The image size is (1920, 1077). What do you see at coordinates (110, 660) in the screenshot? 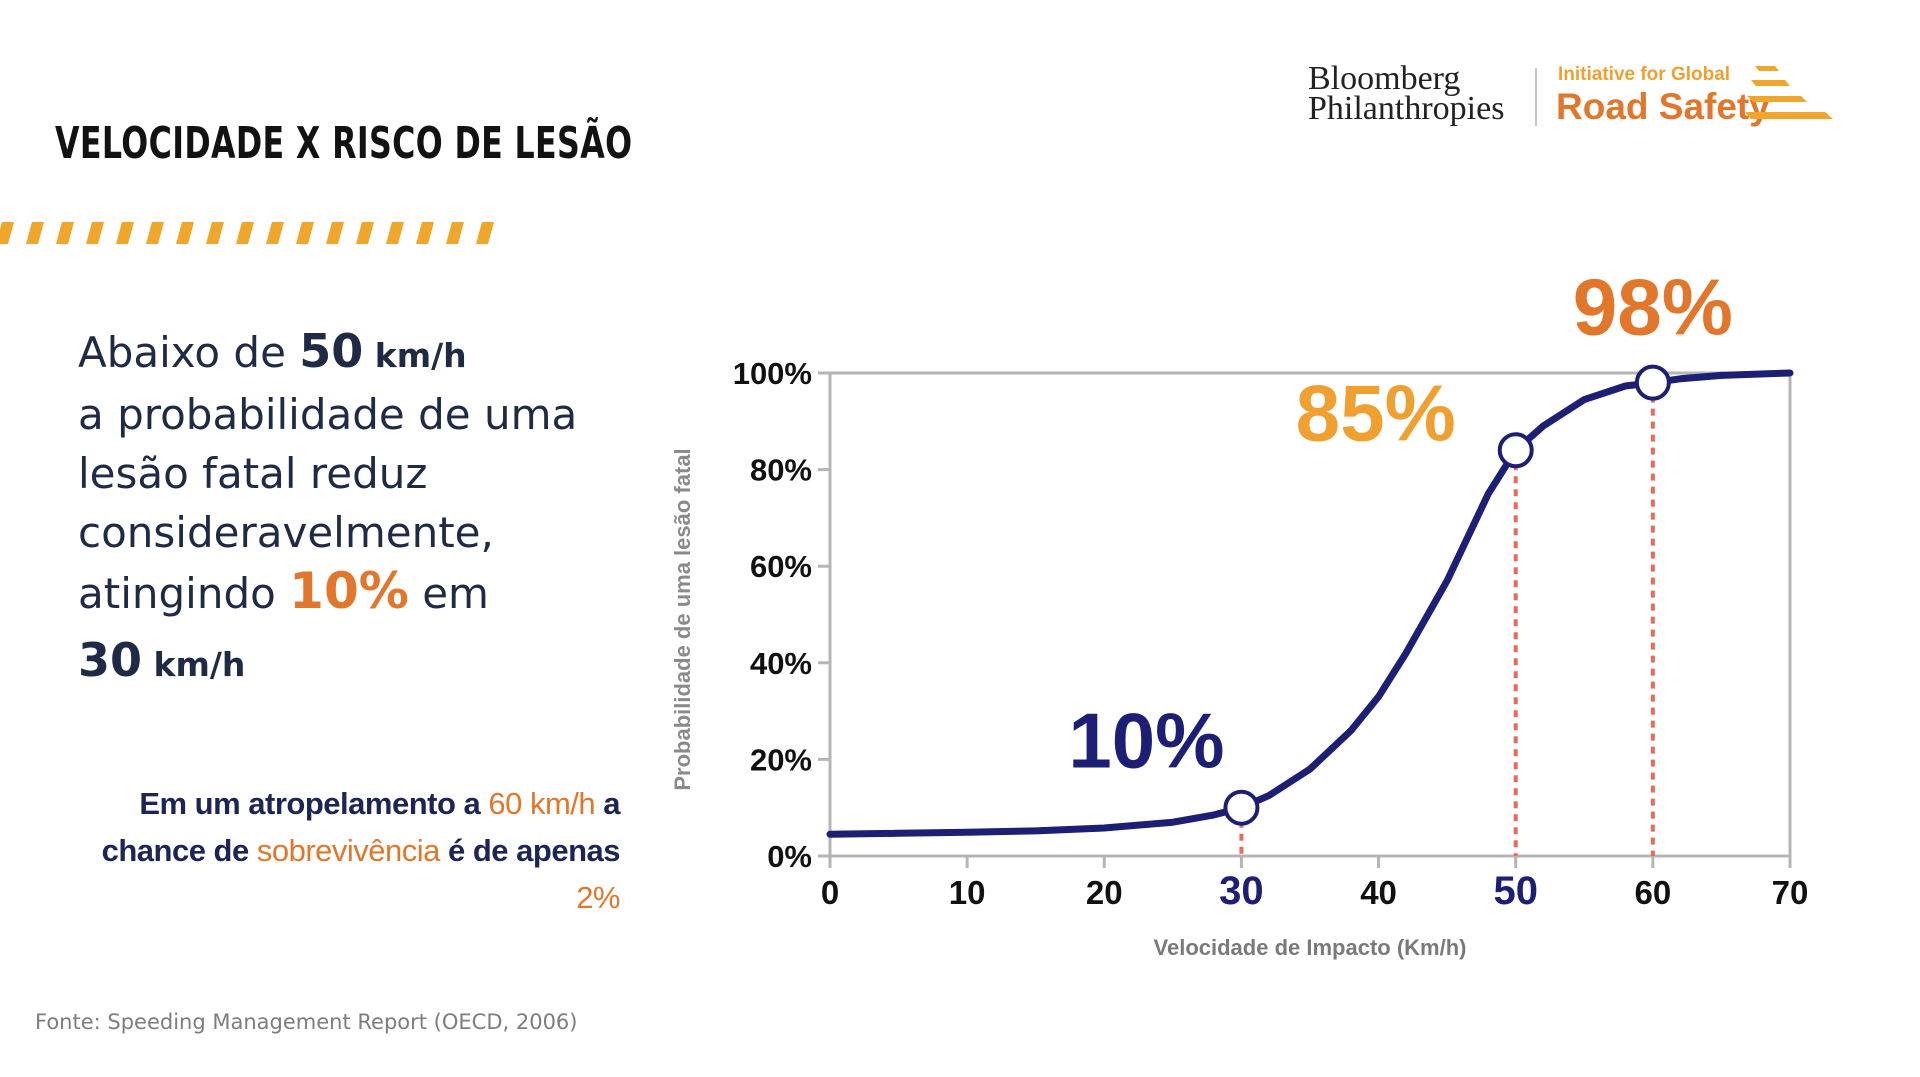
I see `speed-30: 30` at bounding box center [110, 660].